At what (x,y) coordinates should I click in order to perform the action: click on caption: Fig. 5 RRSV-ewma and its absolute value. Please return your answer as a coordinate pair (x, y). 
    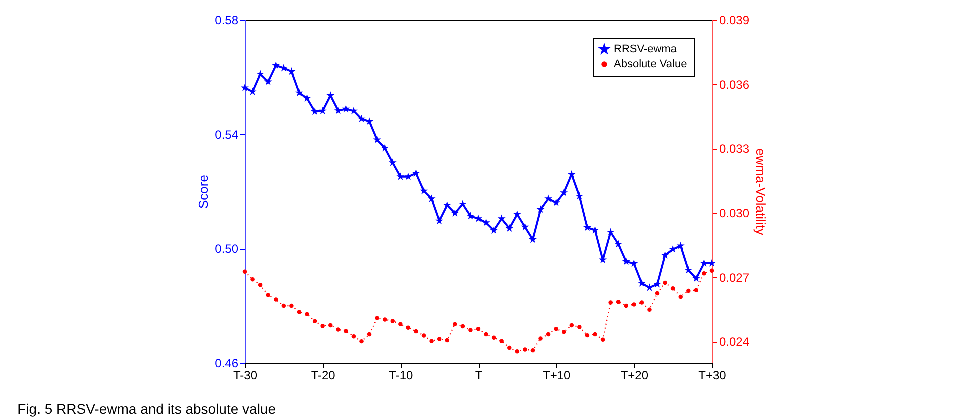
    Looking at the image, I should click on (147, 409).